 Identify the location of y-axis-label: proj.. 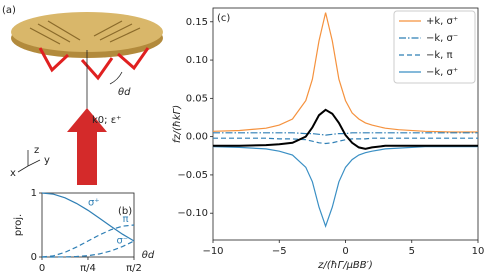
(18, 225).